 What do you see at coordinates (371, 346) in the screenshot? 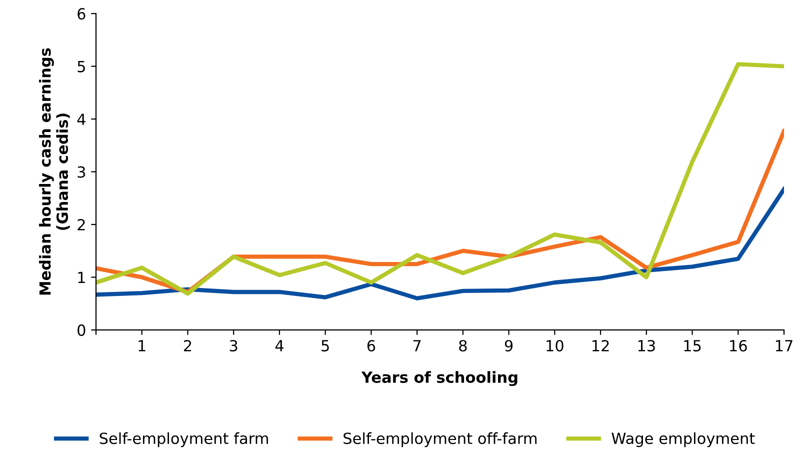
I see `x-tick-label: 6` at bounding box center [371, 346].